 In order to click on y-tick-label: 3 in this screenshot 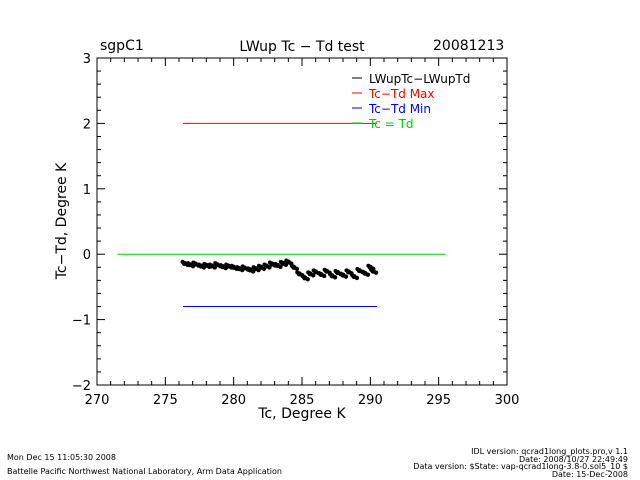, I will do `click(87, 59)`.